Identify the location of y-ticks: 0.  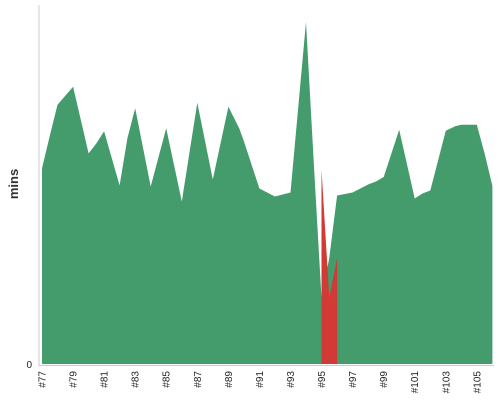
(29, 365).